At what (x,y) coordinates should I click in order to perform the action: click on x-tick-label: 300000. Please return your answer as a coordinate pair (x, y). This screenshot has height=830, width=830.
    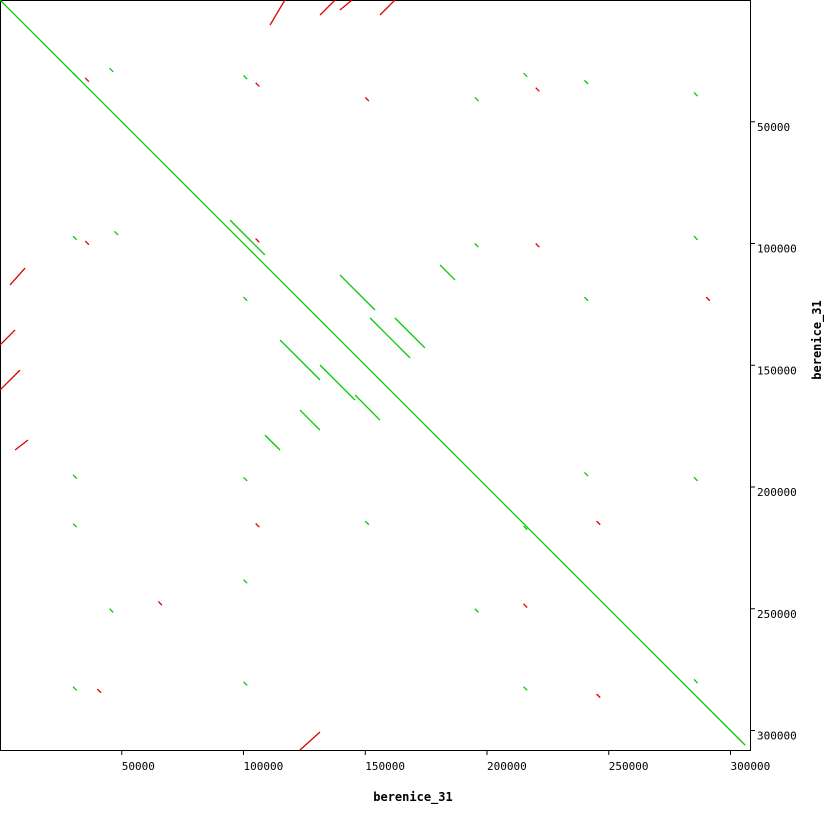
    Looking at the image, I should click on (751, 766).